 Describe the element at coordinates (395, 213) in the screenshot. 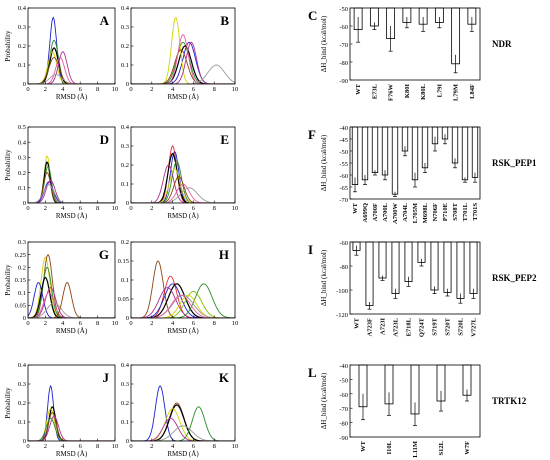

I see `category-label: A700W` at that location.